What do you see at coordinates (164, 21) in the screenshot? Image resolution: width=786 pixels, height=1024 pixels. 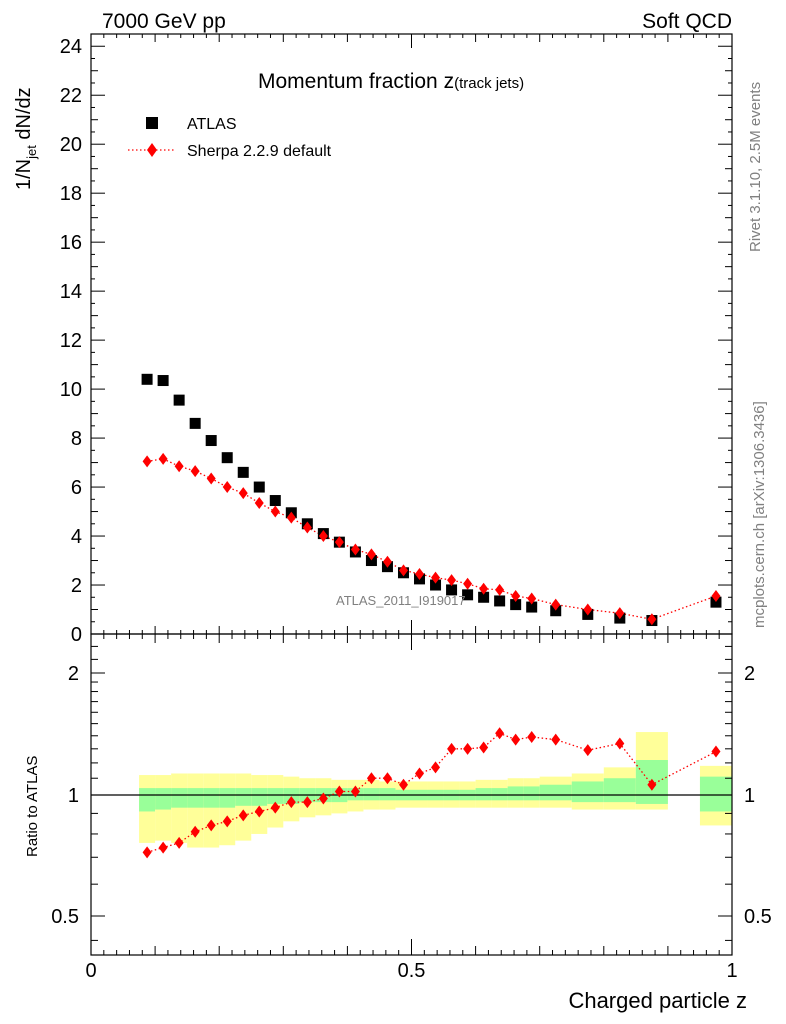 I see `header-energy-label: 7000 GeV pp` at bounding box center [164, 21].